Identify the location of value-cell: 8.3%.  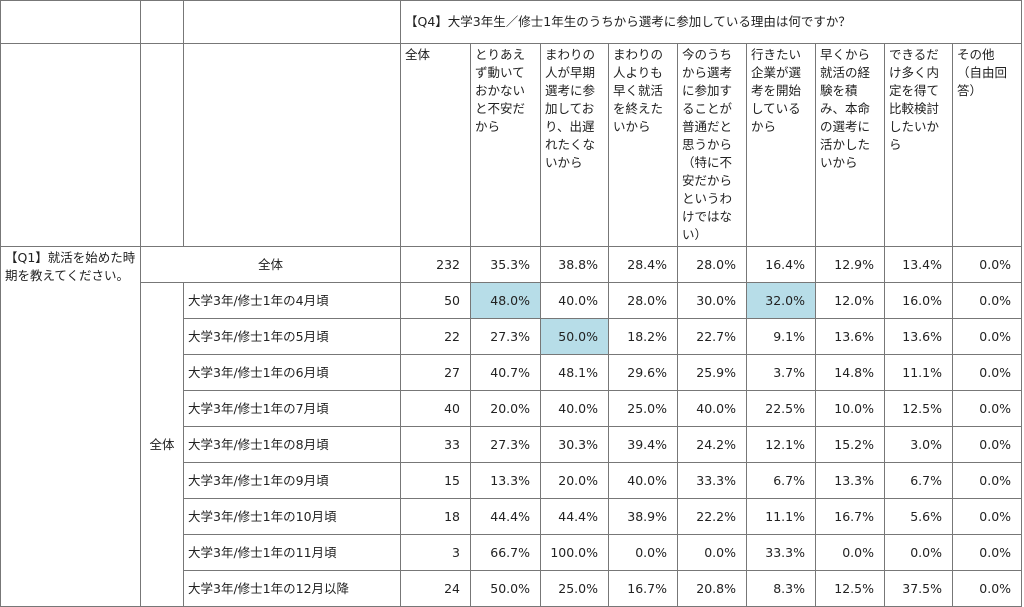
(781, 588).